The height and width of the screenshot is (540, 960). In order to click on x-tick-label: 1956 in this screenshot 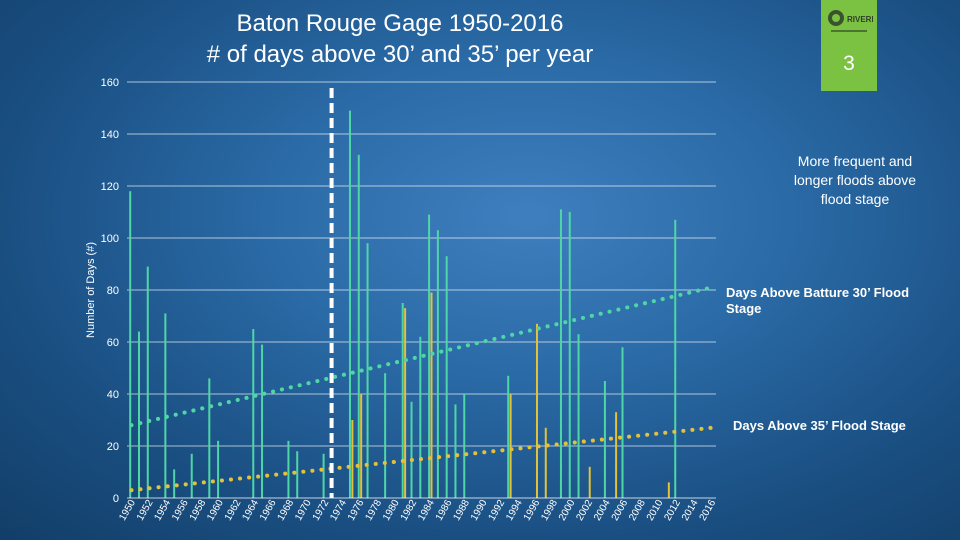, I will do `click(180, 510)`.